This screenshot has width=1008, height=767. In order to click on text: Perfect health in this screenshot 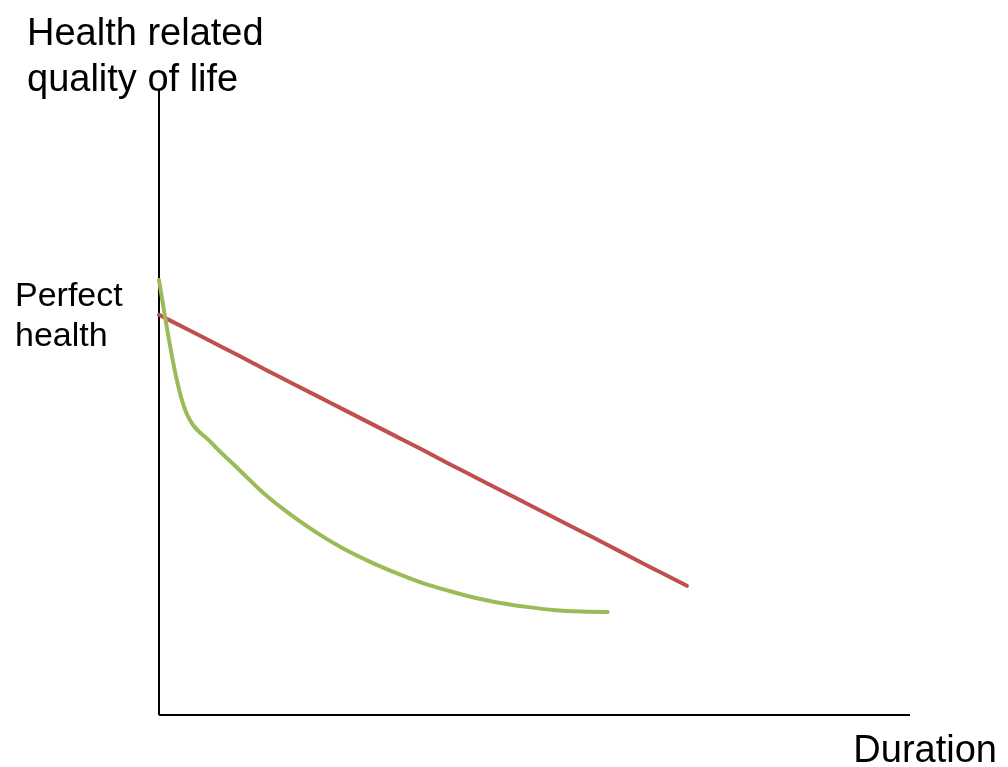, I will do `click(69, 314)`.